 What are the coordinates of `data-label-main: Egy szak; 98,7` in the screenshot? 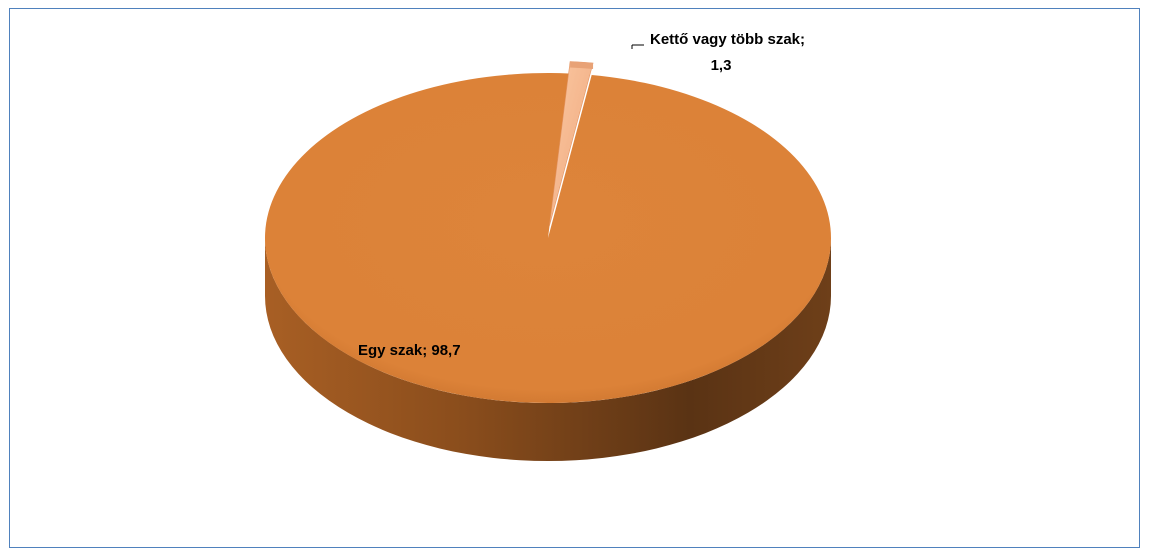 It's located at (409, 350).